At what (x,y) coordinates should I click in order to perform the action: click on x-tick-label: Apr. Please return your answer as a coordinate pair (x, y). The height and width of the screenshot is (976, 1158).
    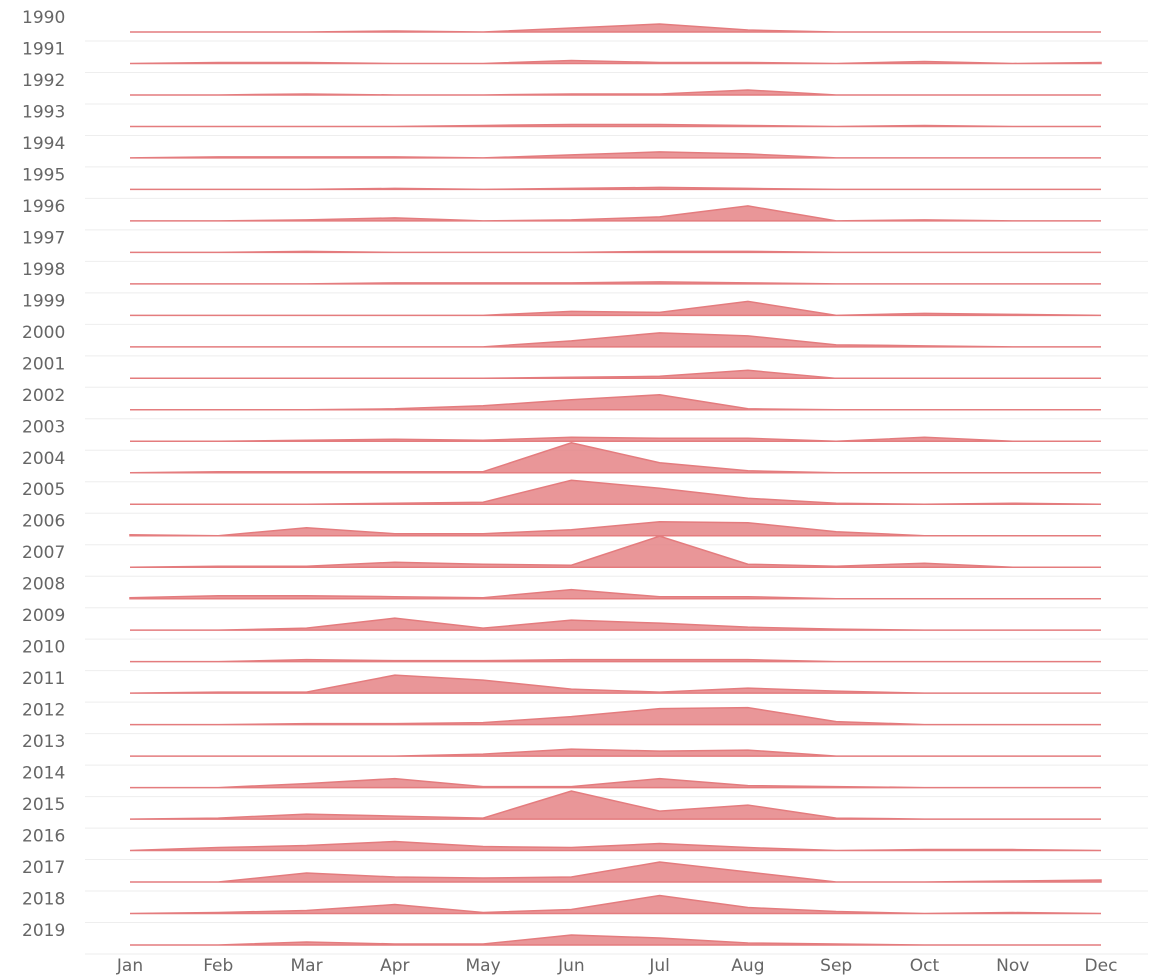
    Looking at the image, I should click on (394, 966).